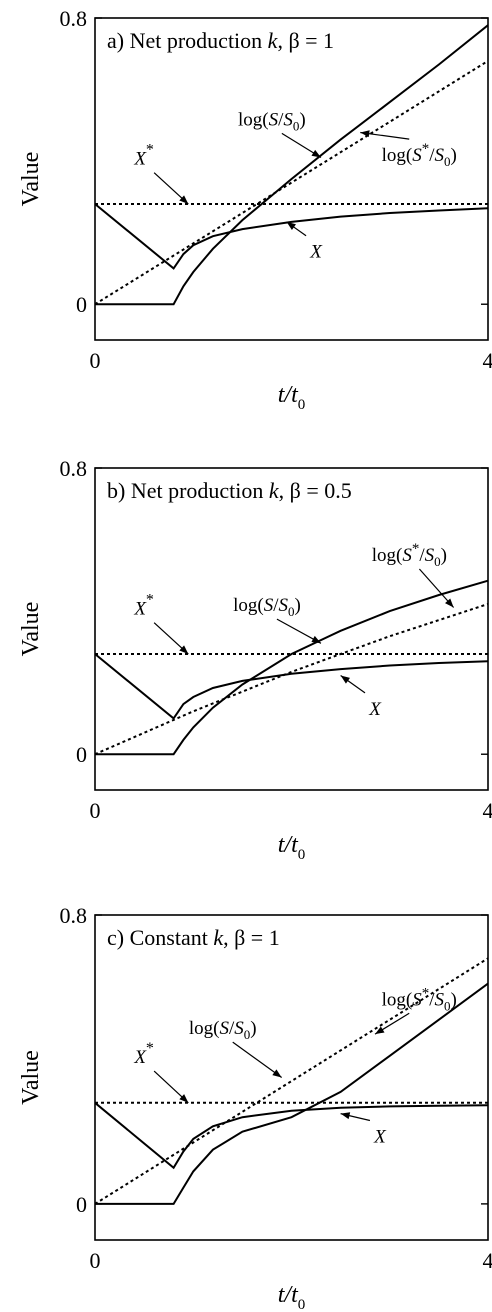 Image resolution: width=492 pixels, height=1312 pixels. Describe the element at coordinates (193, 937) in the screenshot. I see `panel-title: c) Constant k, β = 1` at that location.